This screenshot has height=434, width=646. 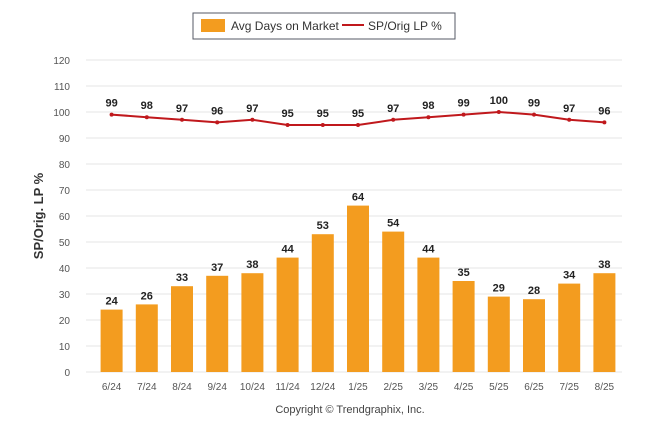 I want to click on x-tick-label: 8/24, so click(x=182, y=387).